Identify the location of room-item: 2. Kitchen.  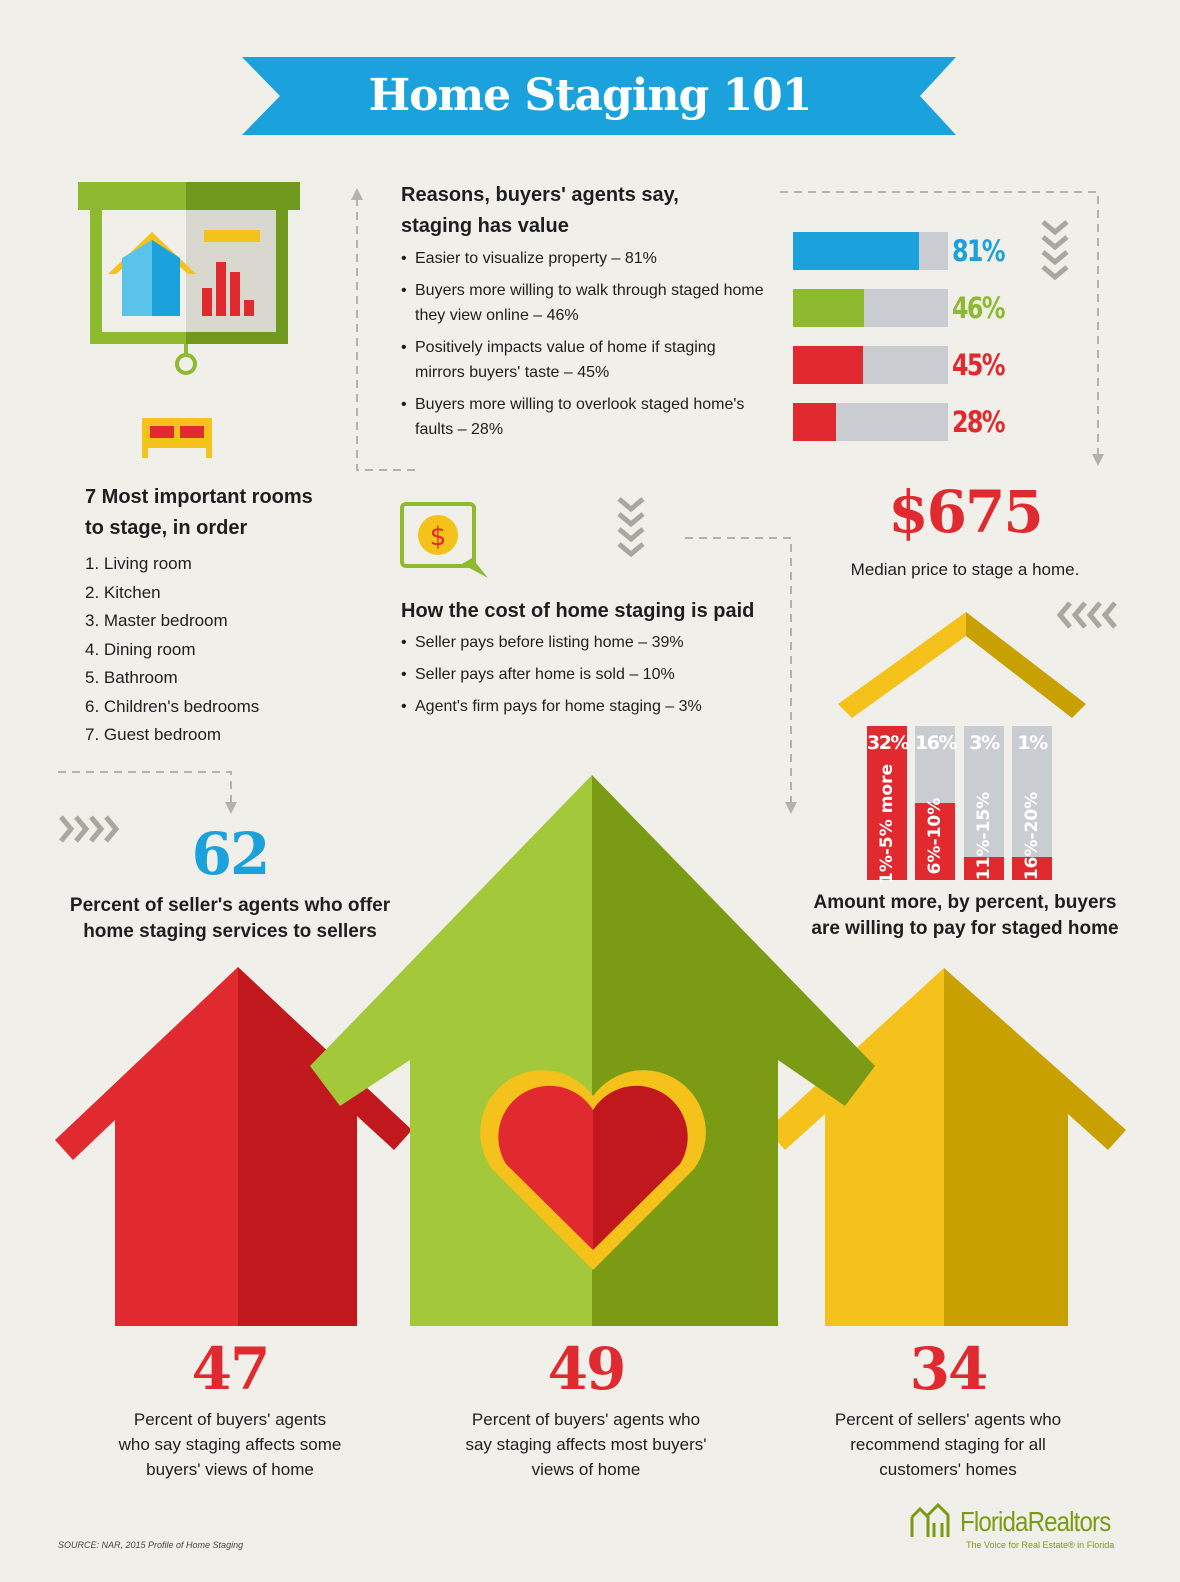
(123, 592).